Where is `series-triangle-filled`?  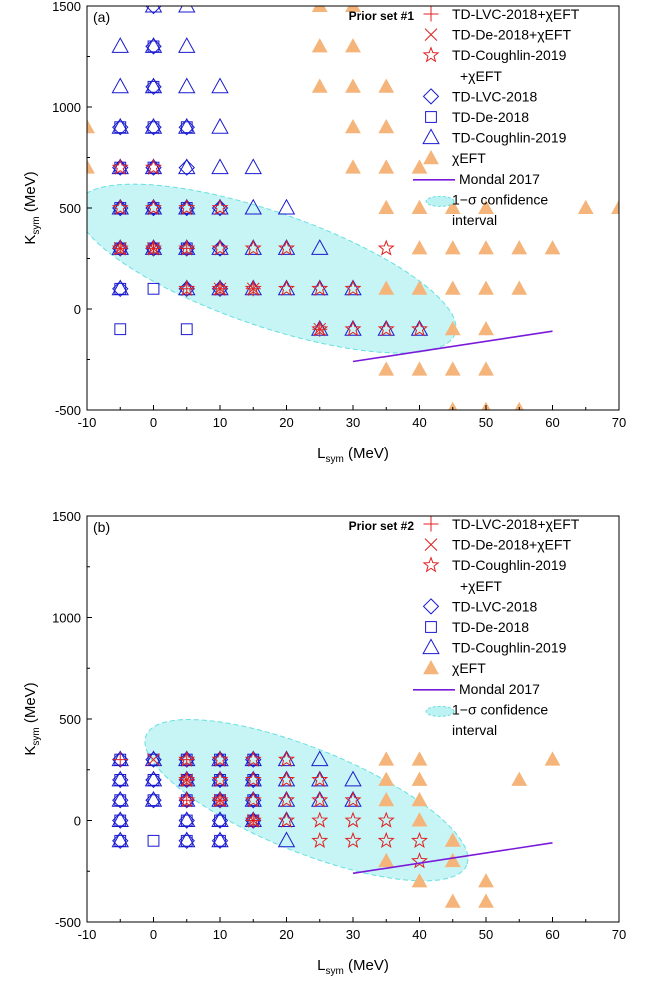
series-triangle-filled is located at coordinates (469, 829).